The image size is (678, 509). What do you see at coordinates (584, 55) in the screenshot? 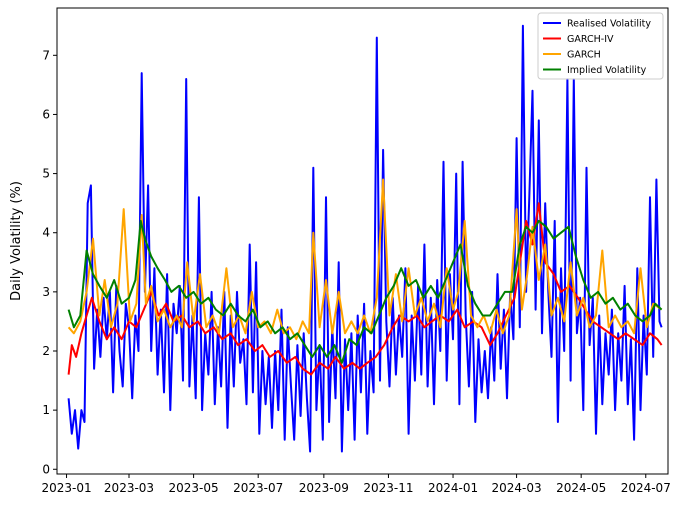
I see `legend-label: GARCH` at bounding box center [584, 55].